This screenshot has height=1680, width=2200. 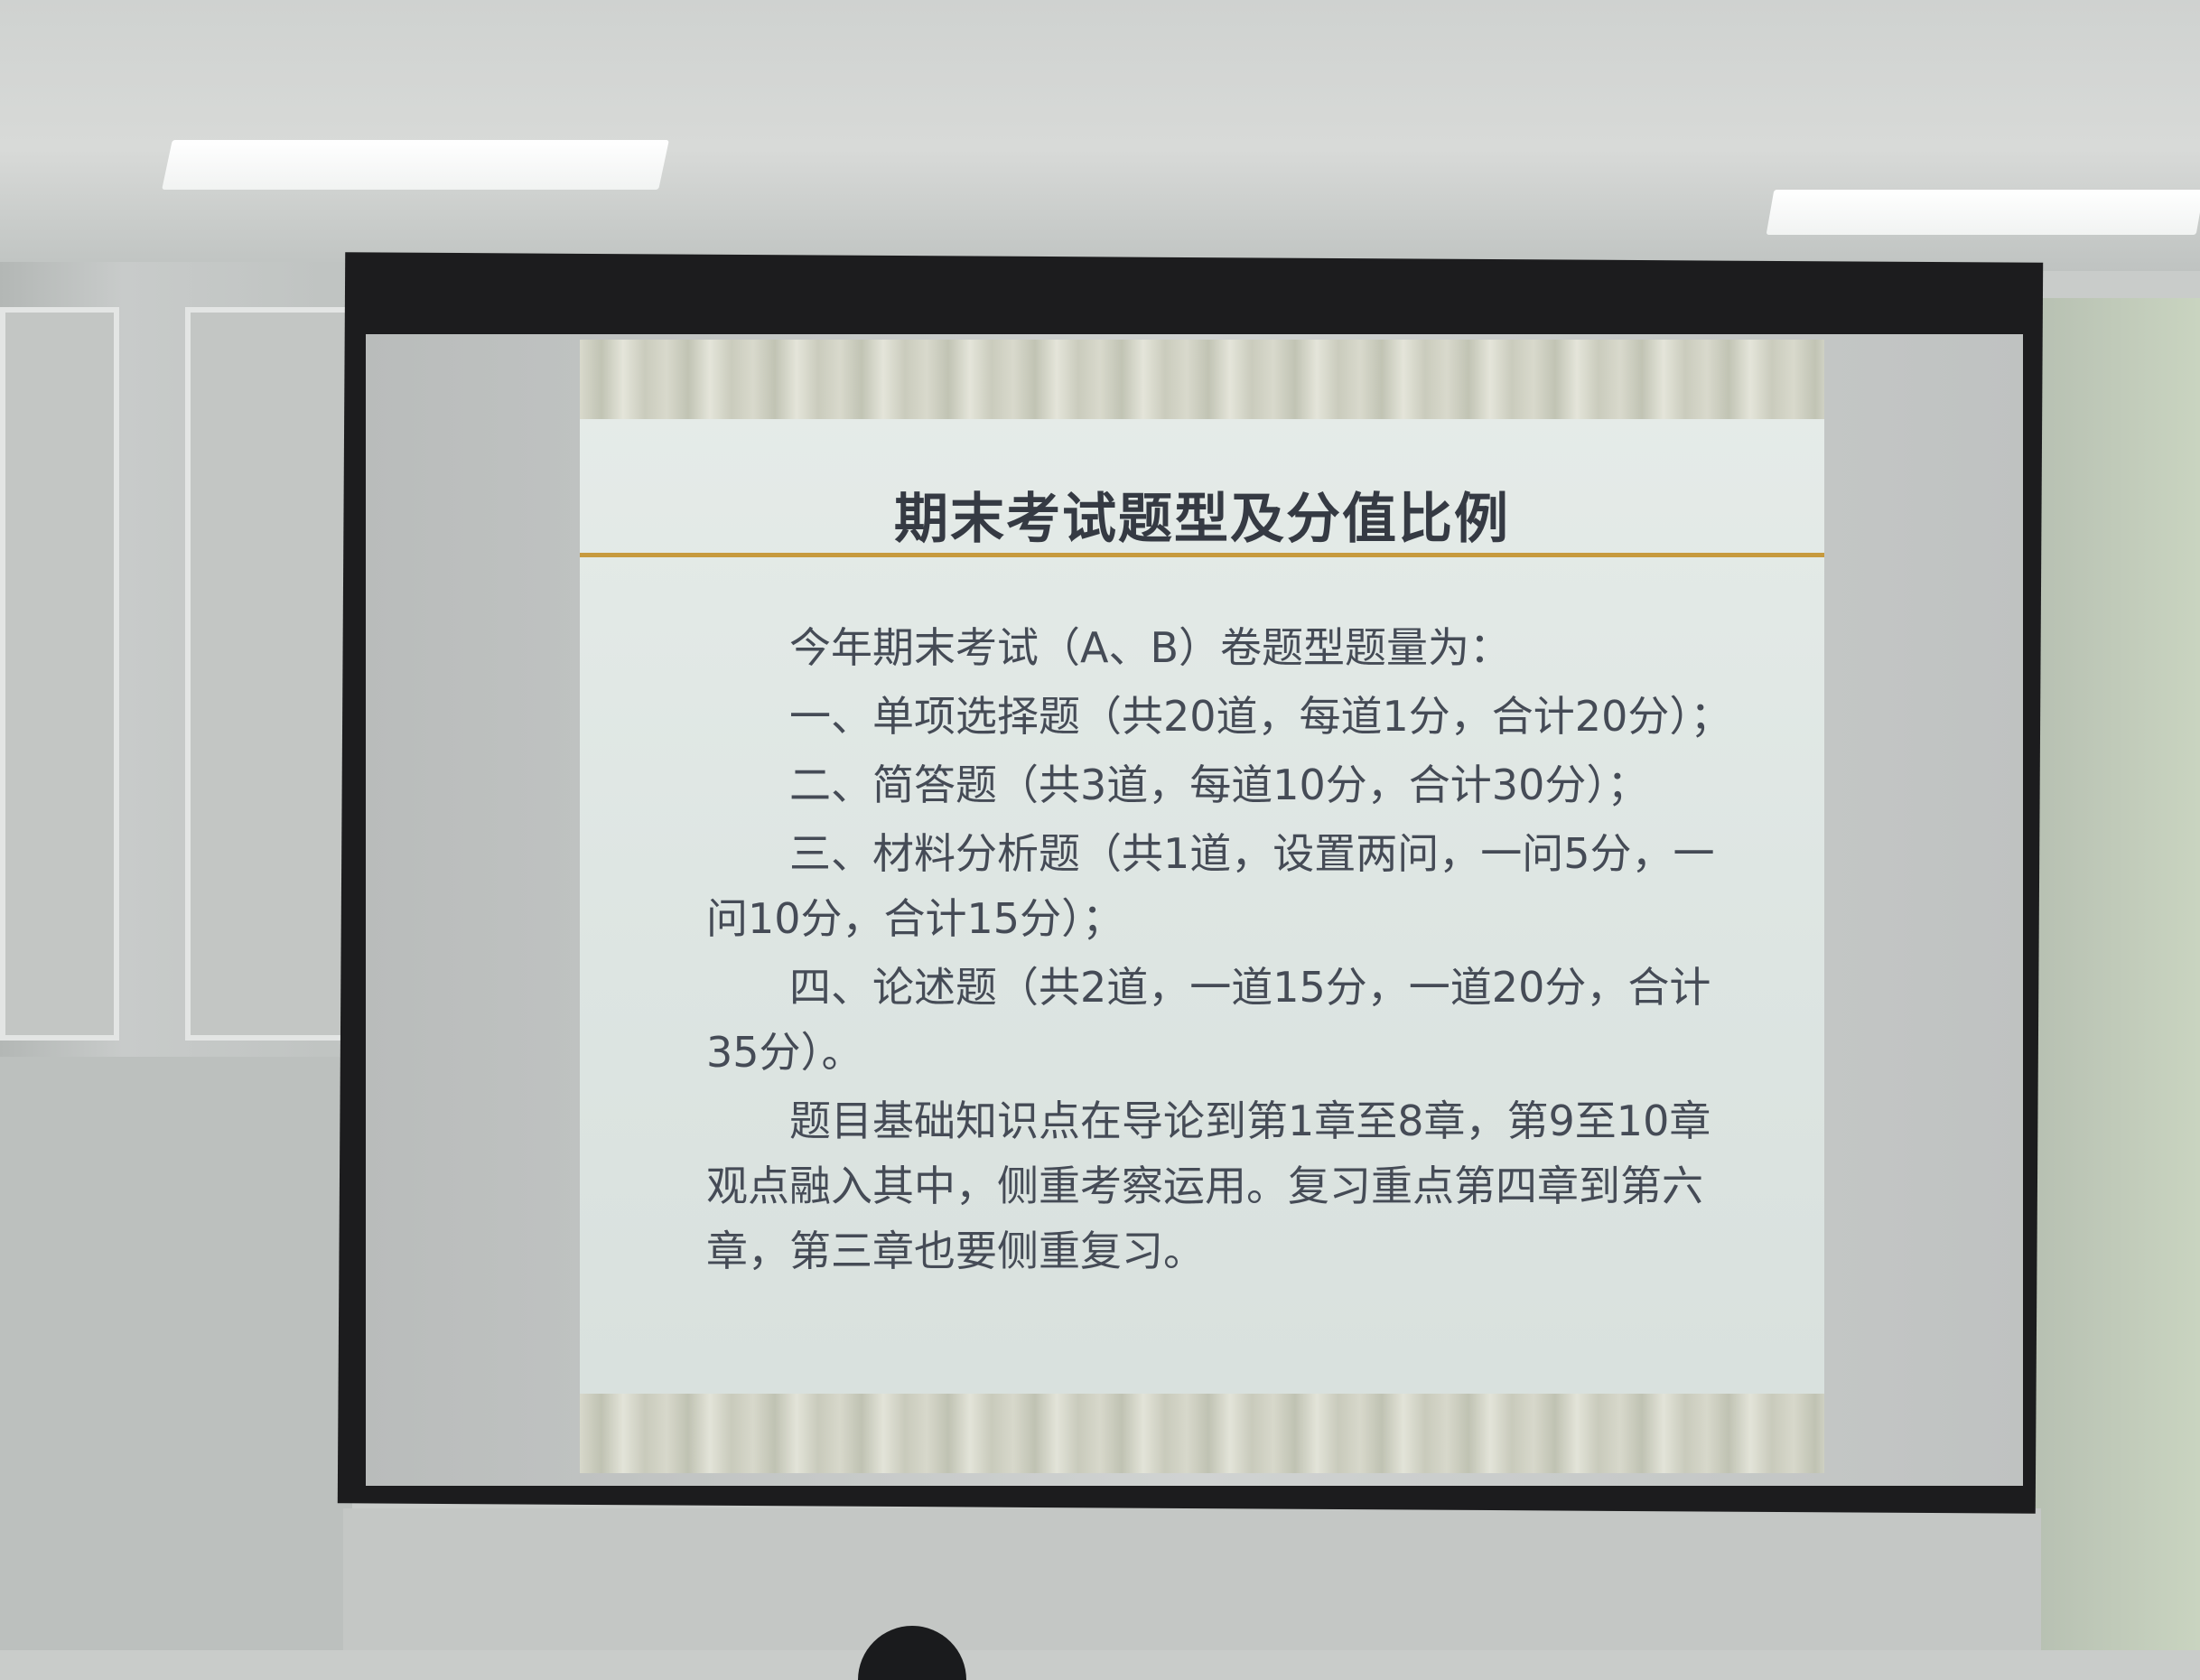 I want to click on right-wall, so click(x=2116, y=974).